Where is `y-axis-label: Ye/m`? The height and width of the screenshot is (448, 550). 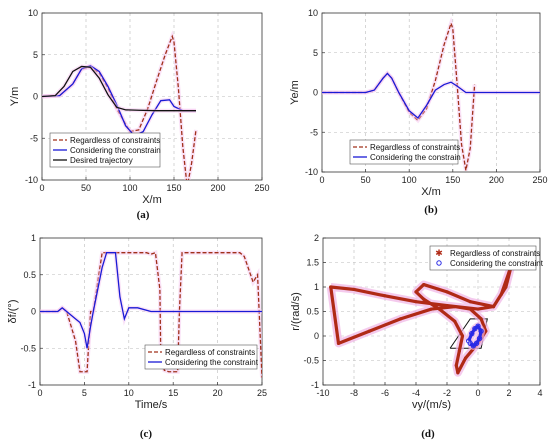 y-axis-label: Ye/m is located at coordinates (295, 92).